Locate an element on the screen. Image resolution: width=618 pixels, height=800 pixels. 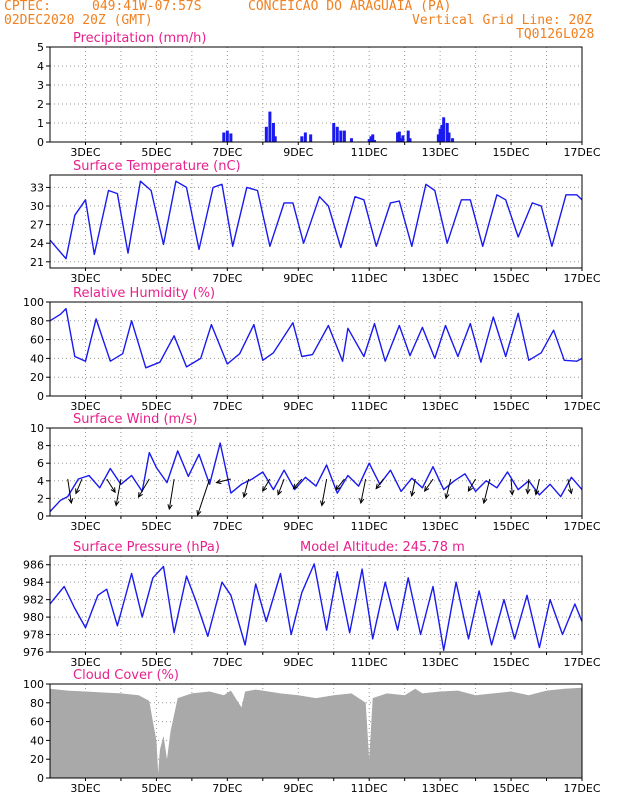
wind-ytick-label: 8 is located at coordinates (40, 446).